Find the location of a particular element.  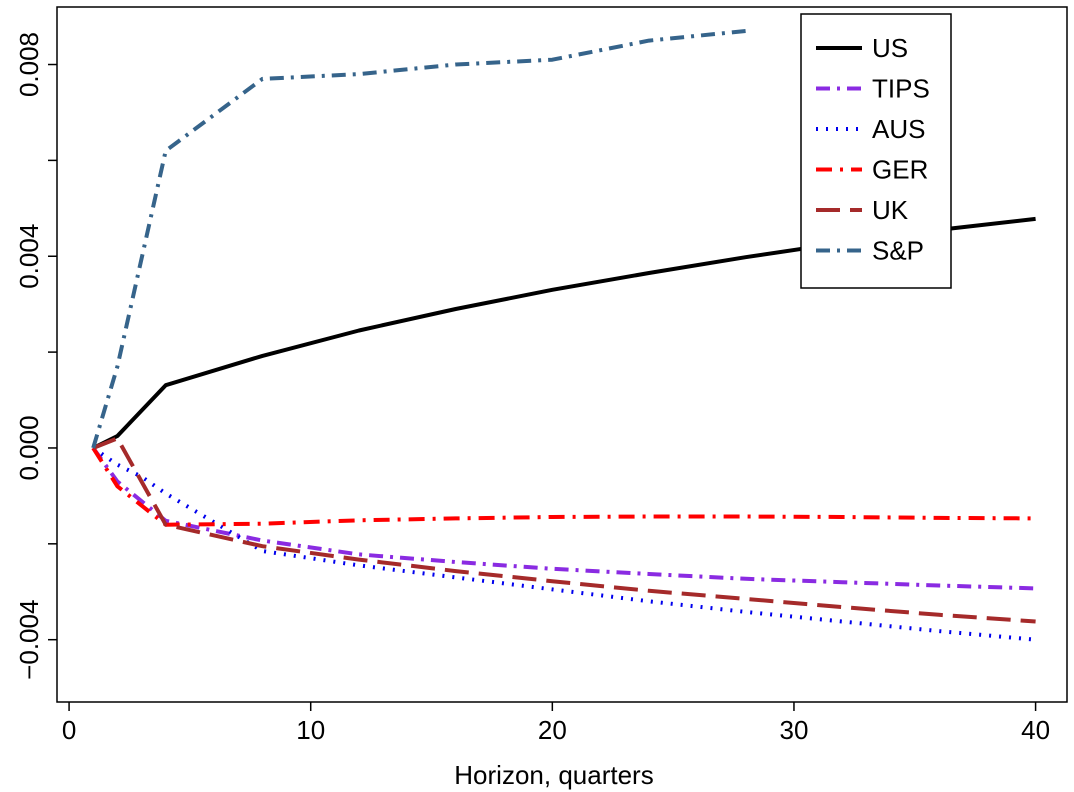

x-tick-label: 30 is located at coordinates (794, 730).